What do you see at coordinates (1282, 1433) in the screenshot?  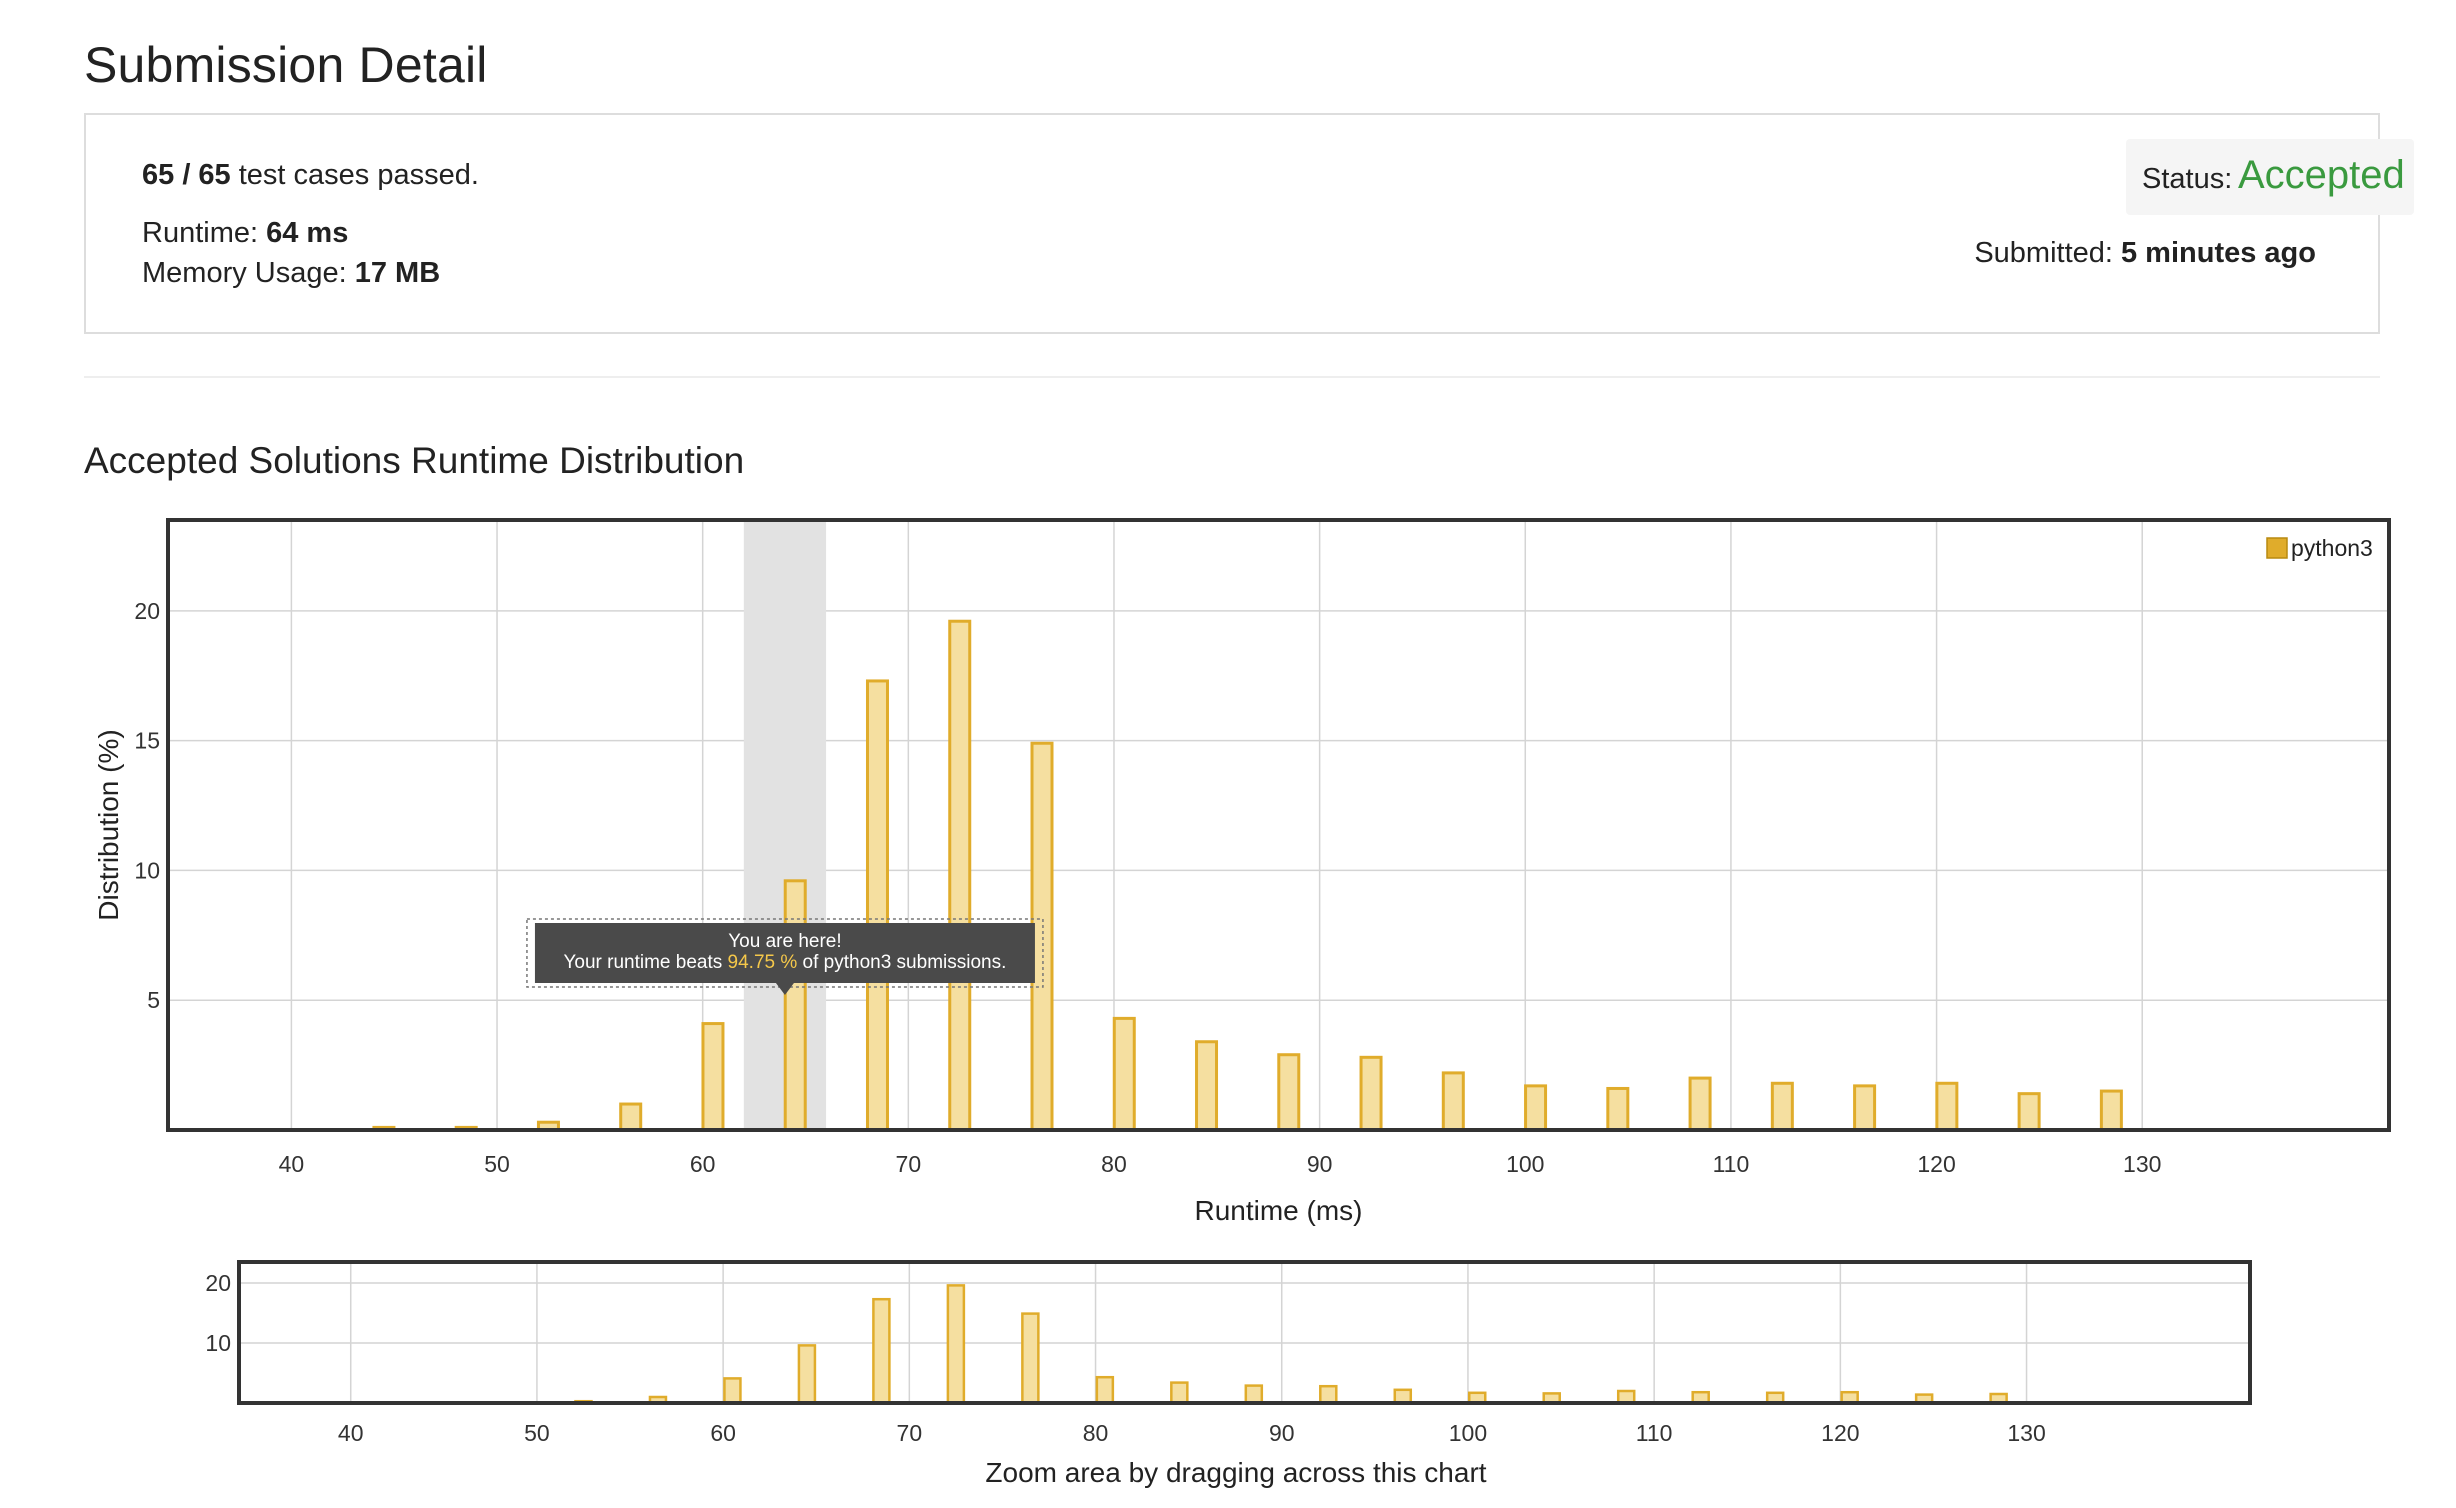 I see `nav-x-tick-label: 90` at bounding box center [1282, 1433].